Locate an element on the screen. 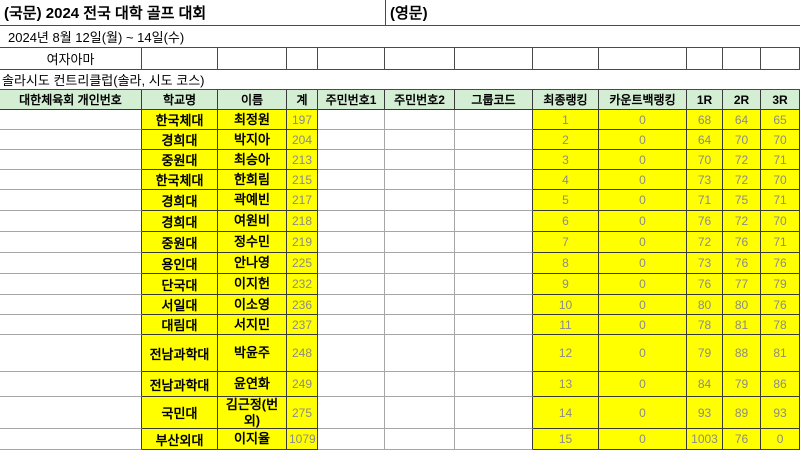  cell-total: 213 is located at coordinates (302, 160).